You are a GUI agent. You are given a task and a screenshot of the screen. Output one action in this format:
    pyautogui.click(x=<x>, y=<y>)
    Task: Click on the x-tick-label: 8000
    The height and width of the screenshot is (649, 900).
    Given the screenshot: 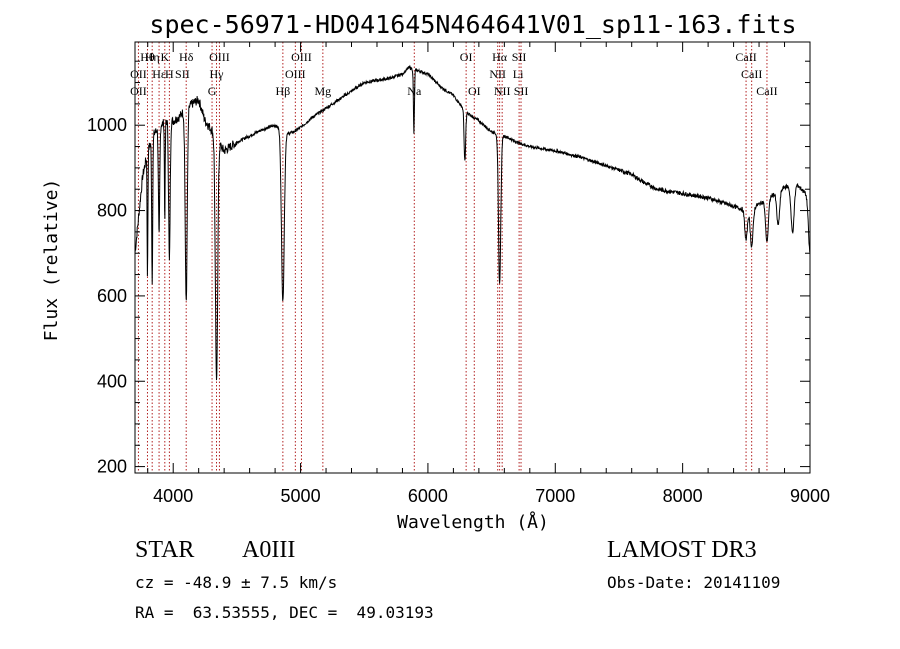 What is the action you would take?
    pyautogui.click(x=683, y=496)
    